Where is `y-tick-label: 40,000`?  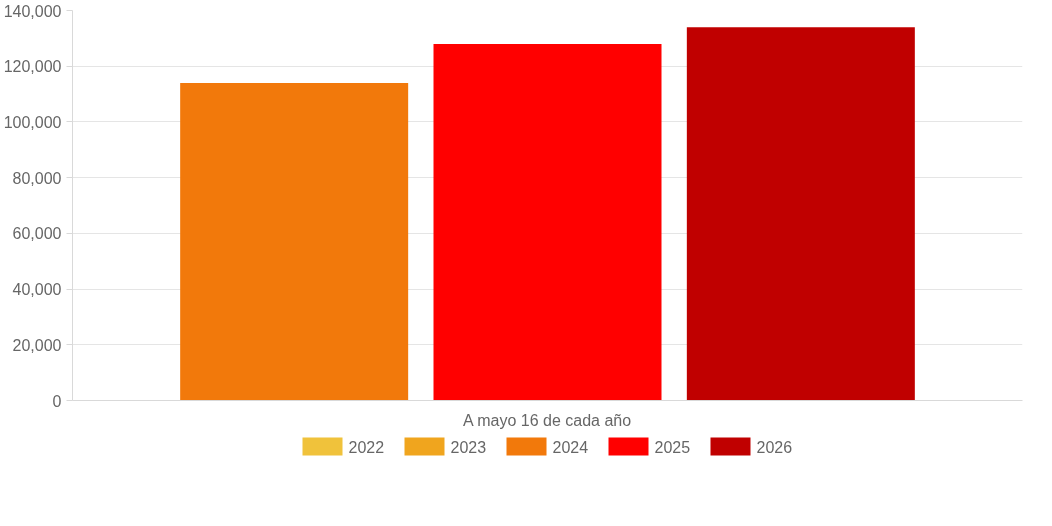 y-tick-label: 40,000 is located at coordinates (37, 290).